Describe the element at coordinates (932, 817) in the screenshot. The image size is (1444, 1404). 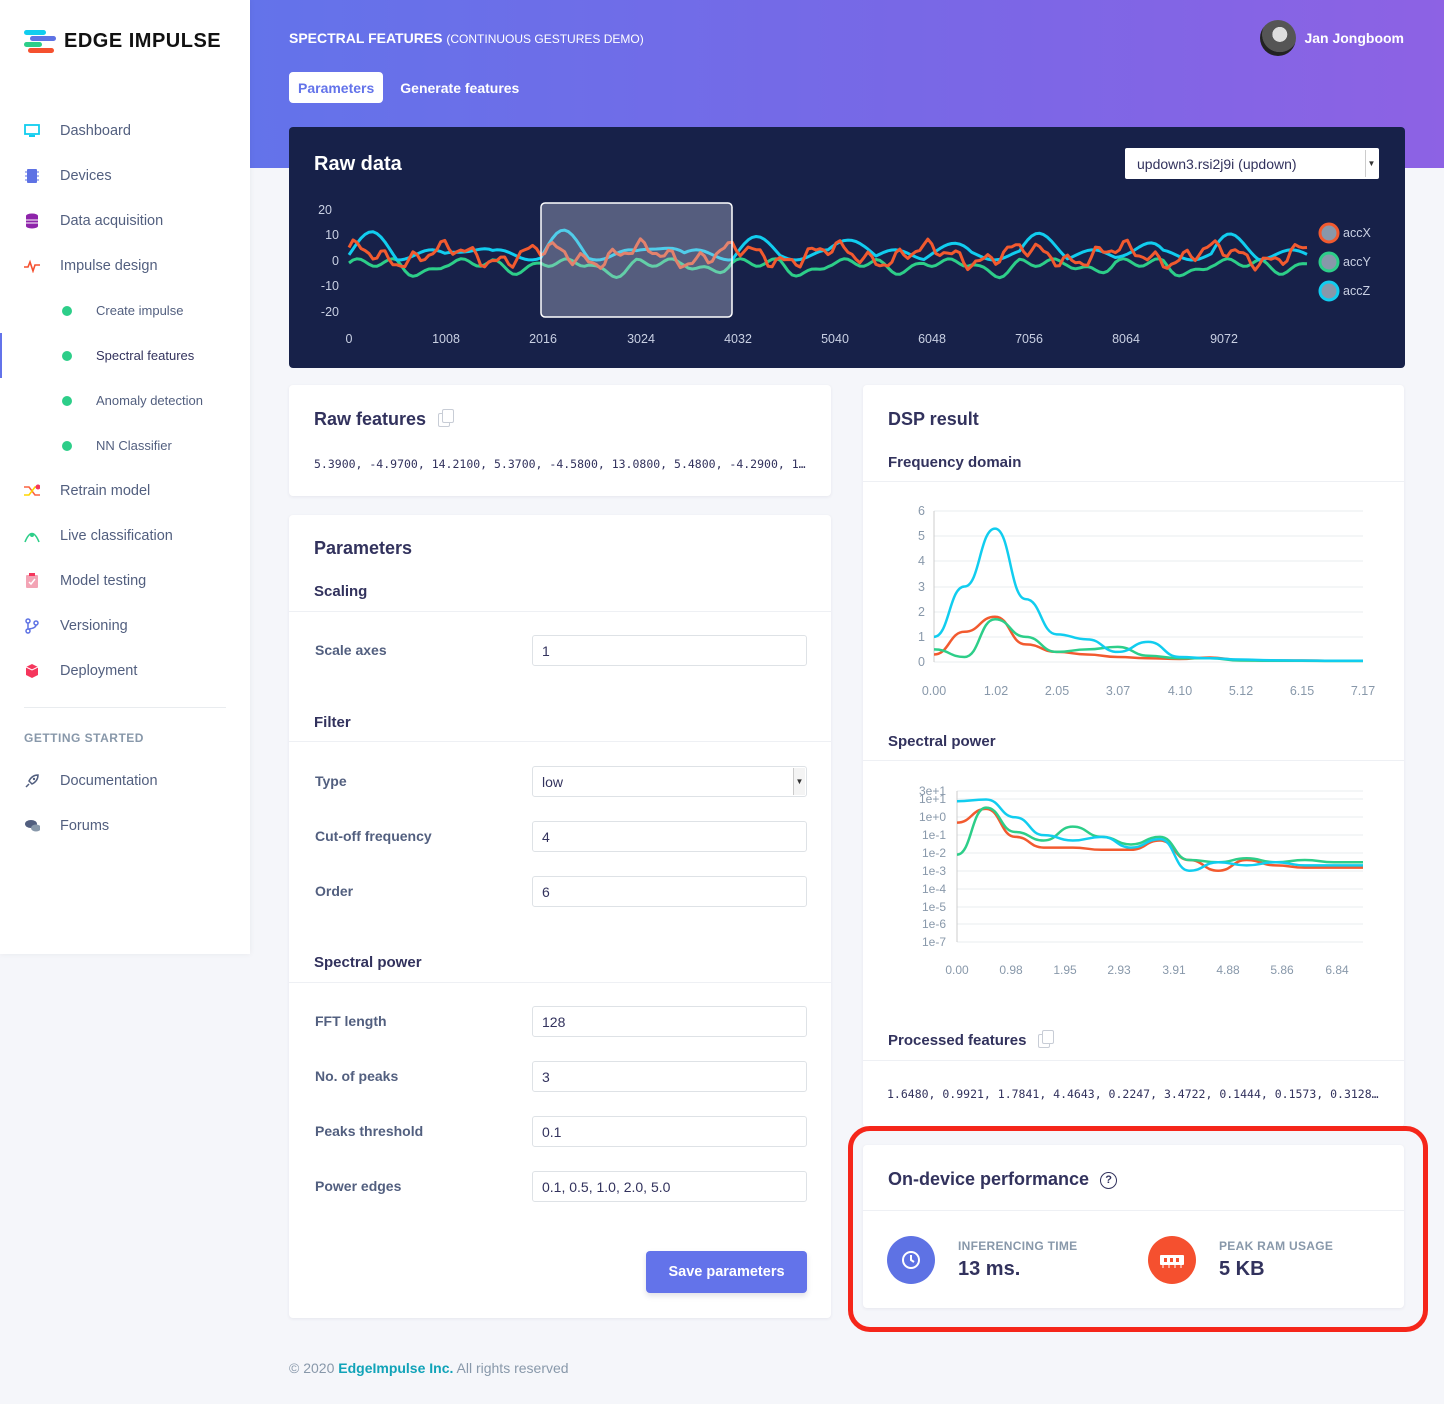
I see `y-tick: 1e+0` at that location.